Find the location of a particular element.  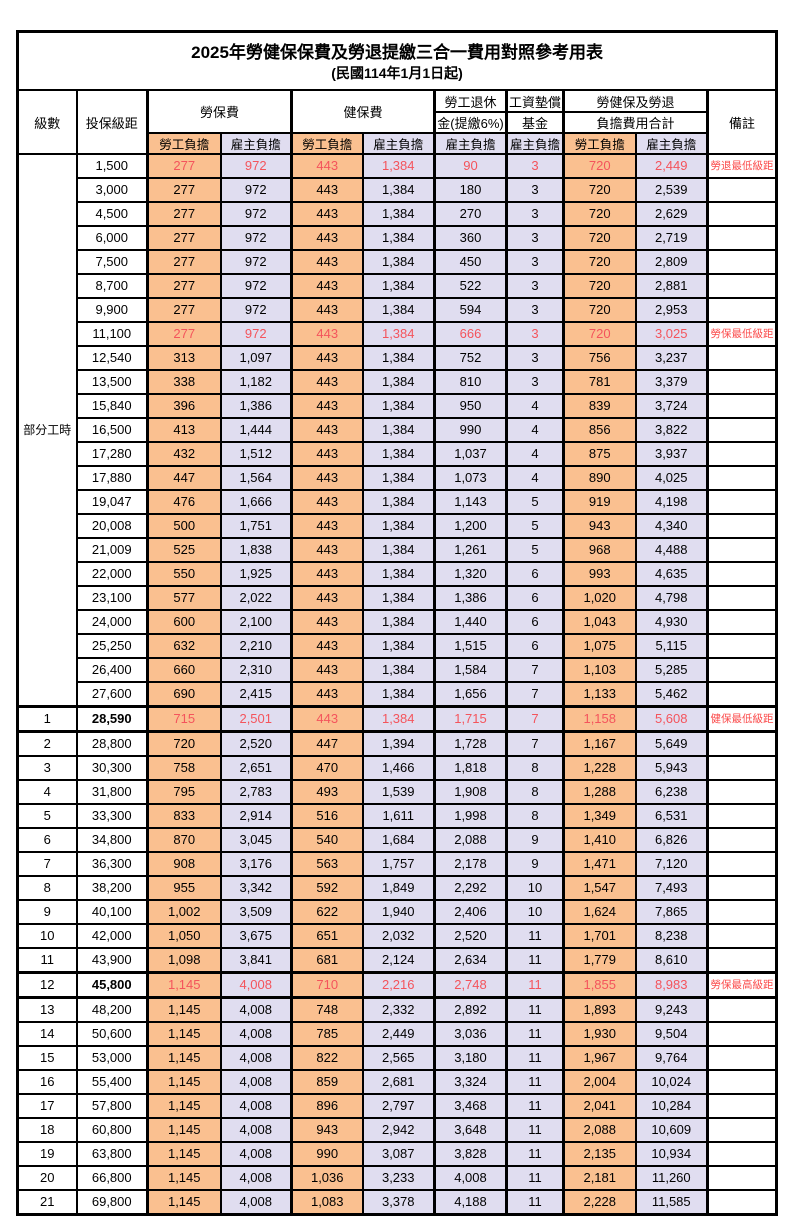

cell-labor-employer: 2,914 is located at coordinates (256, 816).